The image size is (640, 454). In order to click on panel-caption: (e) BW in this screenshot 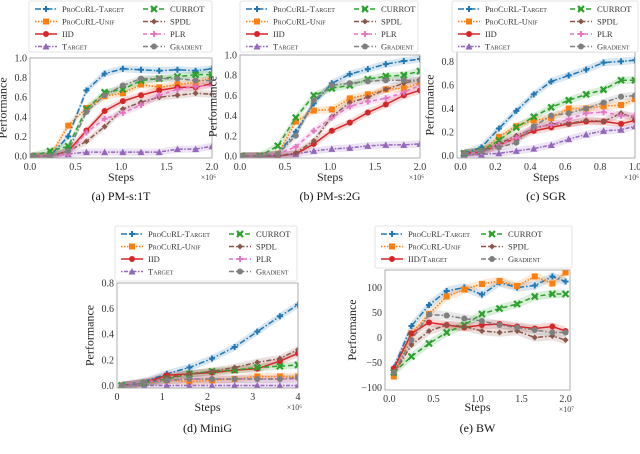, I will do `click(478, 428)`.